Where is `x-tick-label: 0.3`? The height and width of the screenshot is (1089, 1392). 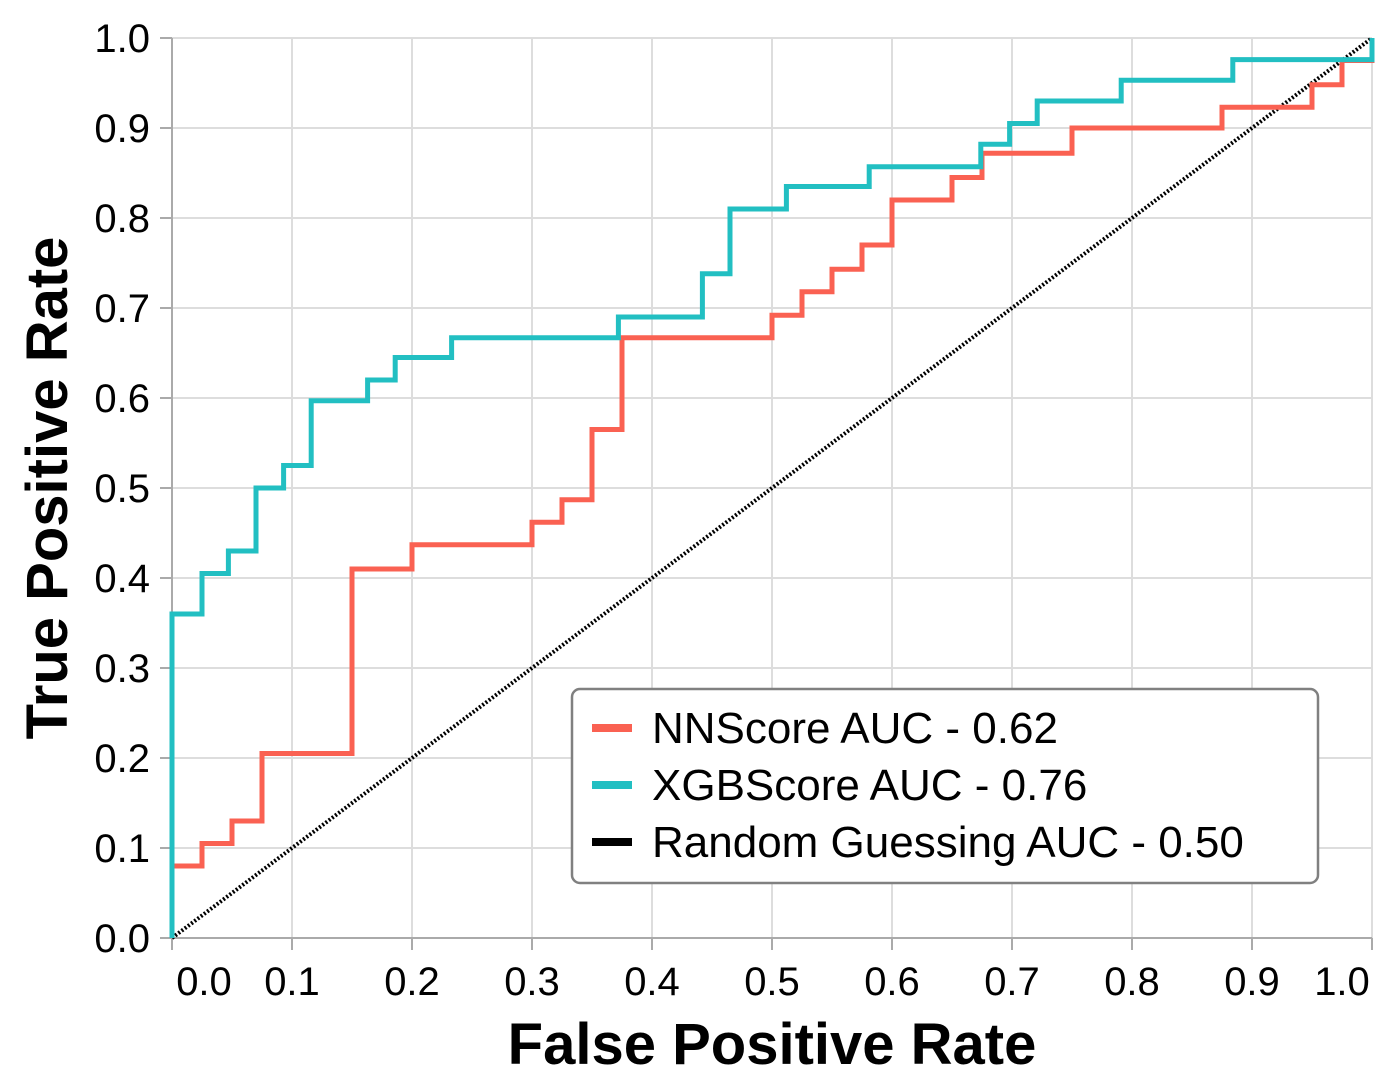
x-tick-label: 0.3 is located at coordinates (532, 982).